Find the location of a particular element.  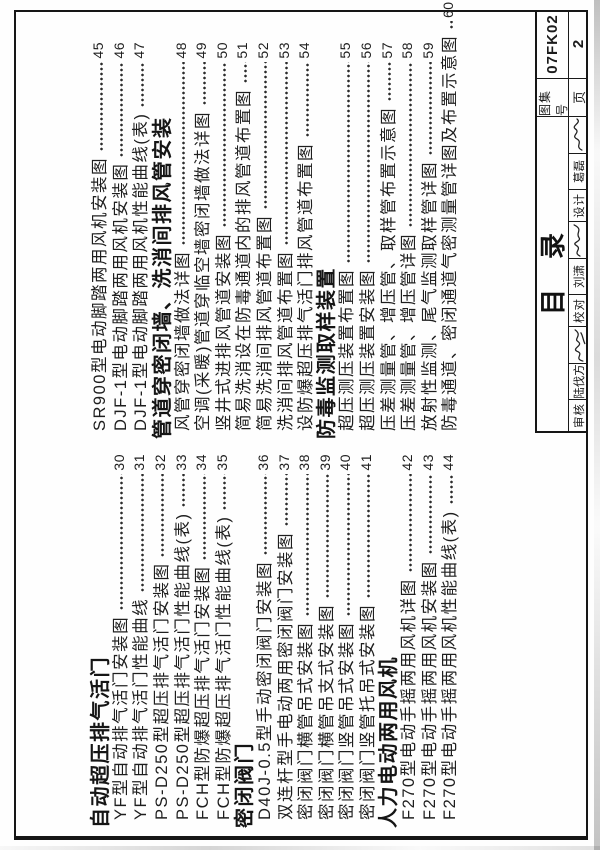

toc-section-header: 防毒监测取样装置 is located at coordinates (326, 240).